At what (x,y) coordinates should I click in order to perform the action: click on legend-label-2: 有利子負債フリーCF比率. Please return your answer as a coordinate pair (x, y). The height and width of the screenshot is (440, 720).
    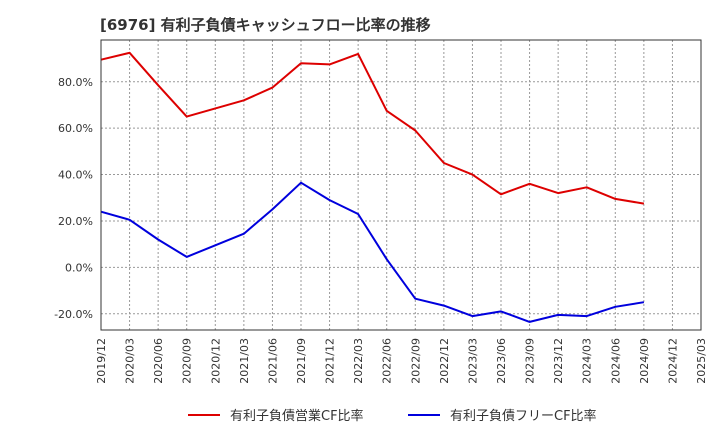
    Looking at the image, I should click on (523, 416).